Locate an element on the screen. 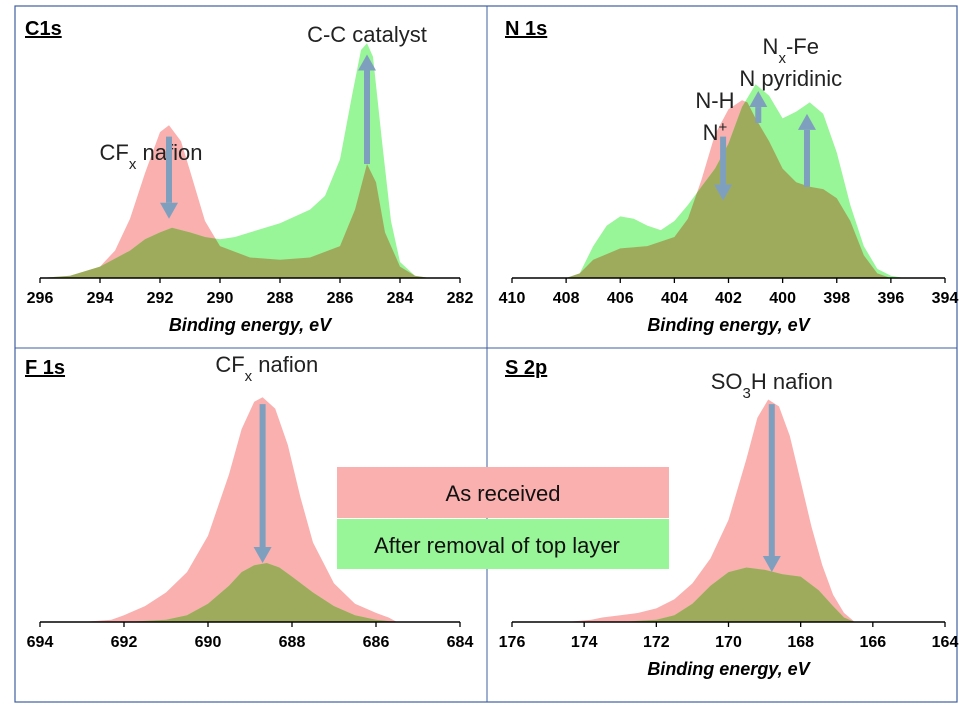 The height and width of the screenshot is (724, 975). f1s-tick-label: 688 is located at coordinates (292, 642).